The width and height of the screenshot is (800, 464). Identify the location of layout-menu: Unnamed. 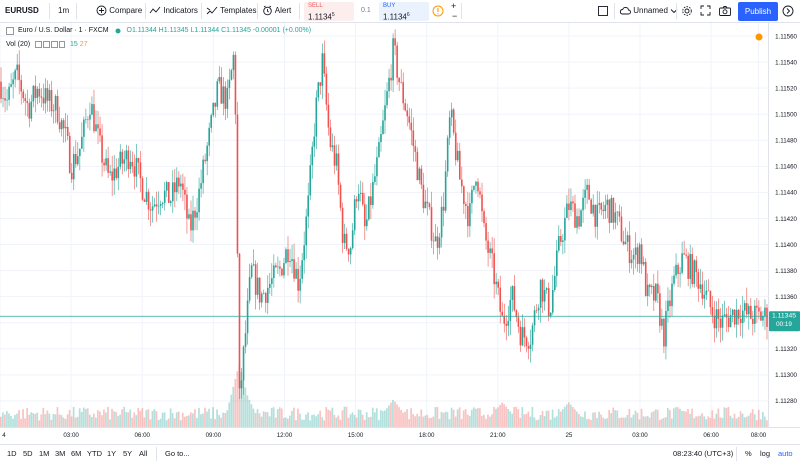
(648, 11).